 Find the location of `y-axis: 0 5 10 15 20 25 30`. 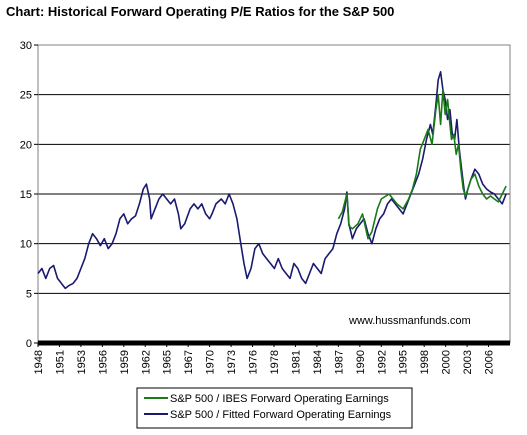

y-axis: 0 5 10 15 20 25 30 is located at coordinates (29, 195).